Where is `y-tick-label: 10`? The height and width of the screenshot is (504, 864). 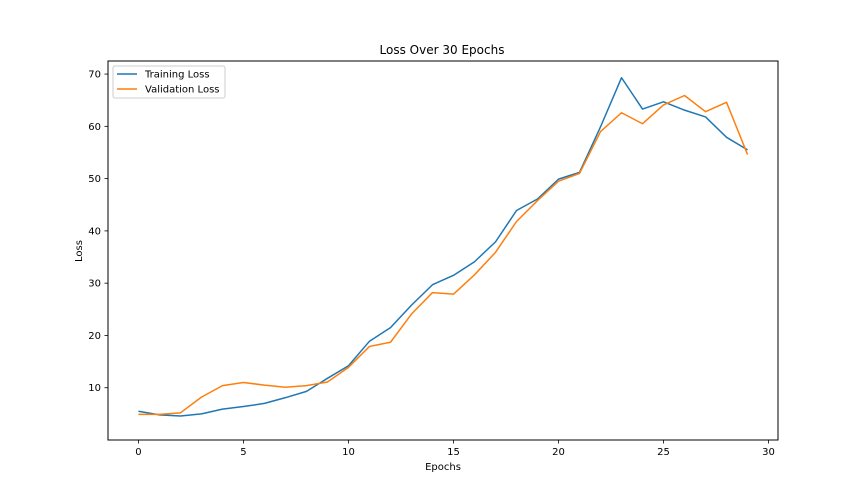
y-tick-label: 10 is located at coordinates (94, 388).